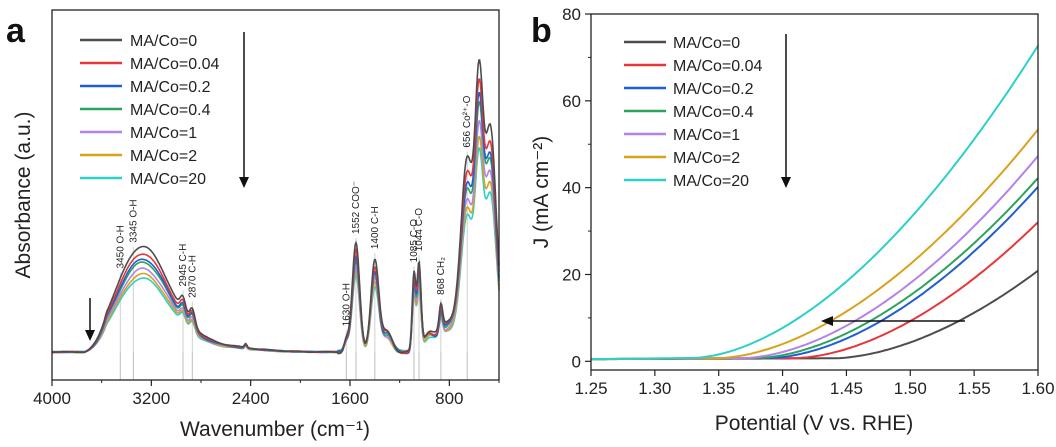 The width and height of the screenshot is (1056, 447). What do you see at coordinates (541, 192) in the screenshot?
I see `panel-b-y-axis-title: J (mA cm⁻²)` at bounding box center [541, 192].